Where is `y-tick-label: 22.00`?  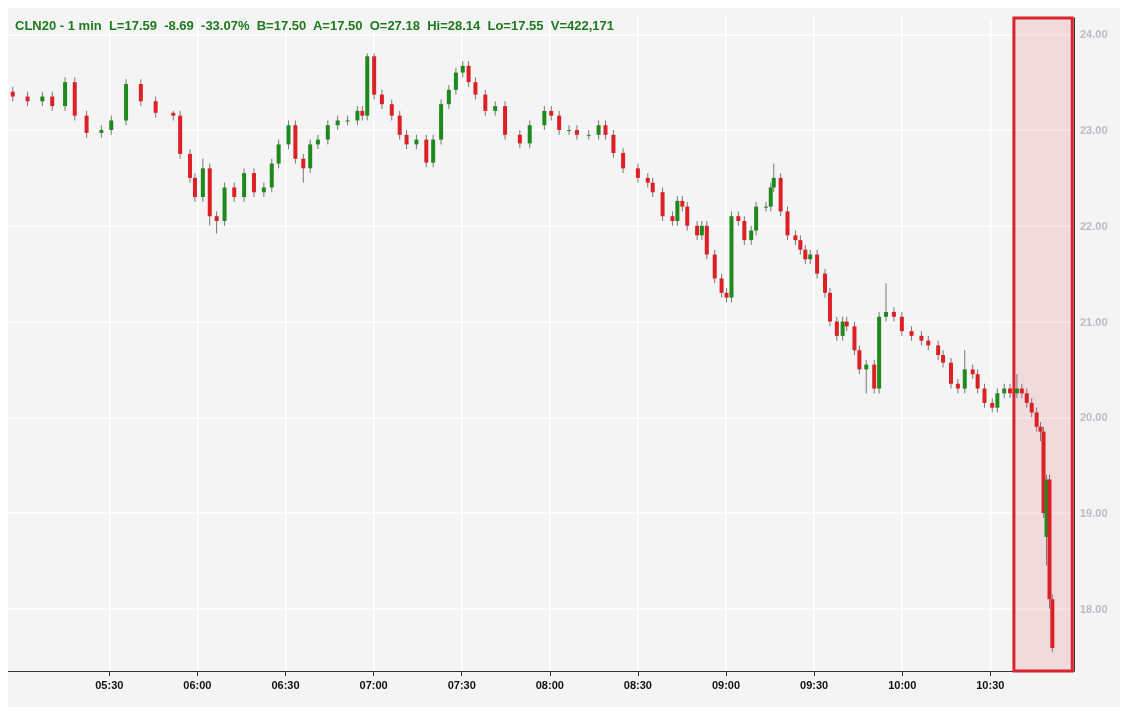 y-tick-label: 22.00 is located at coordinates (1094, 225).